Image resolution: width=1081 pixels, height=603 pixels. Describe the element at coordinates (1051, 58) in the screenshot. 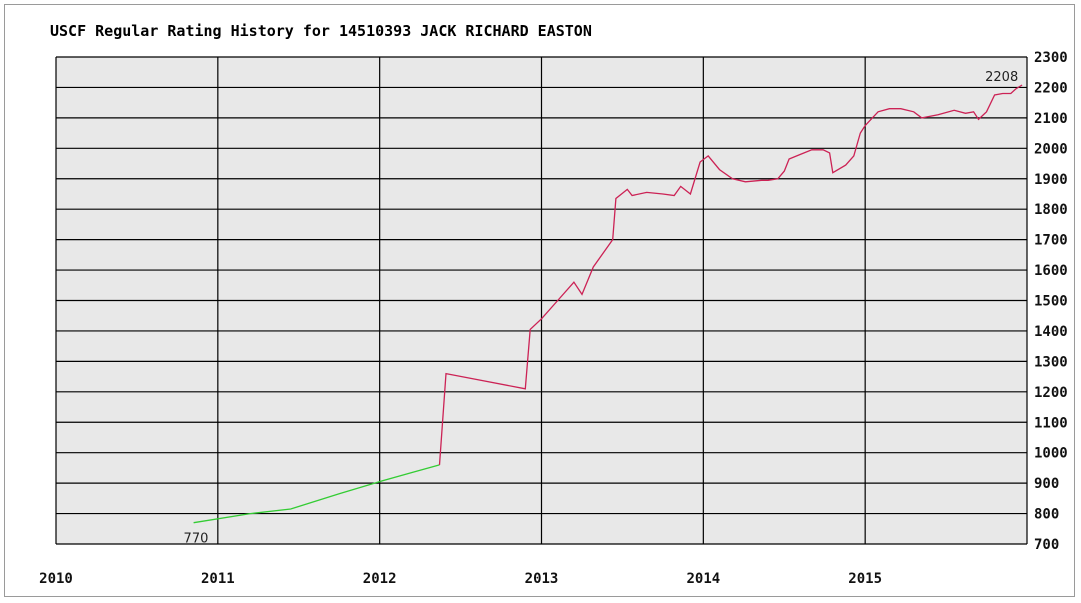

I see `y-tick-label: 2300` at that location.